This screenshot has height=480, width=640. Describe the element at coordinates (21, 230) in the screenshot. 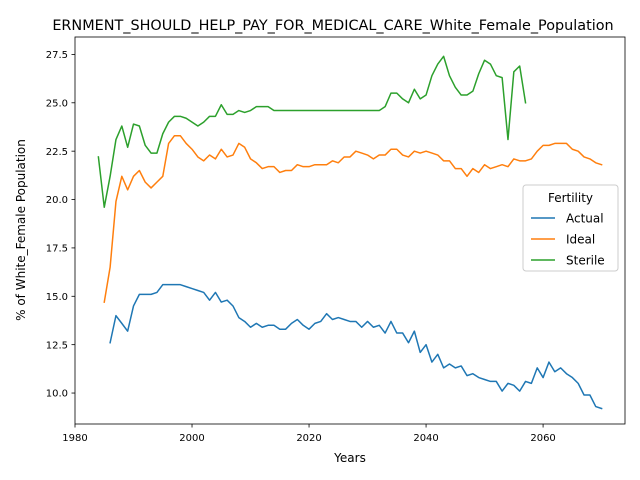

I see `y-axis-label: % of White_Female Population` at that location.